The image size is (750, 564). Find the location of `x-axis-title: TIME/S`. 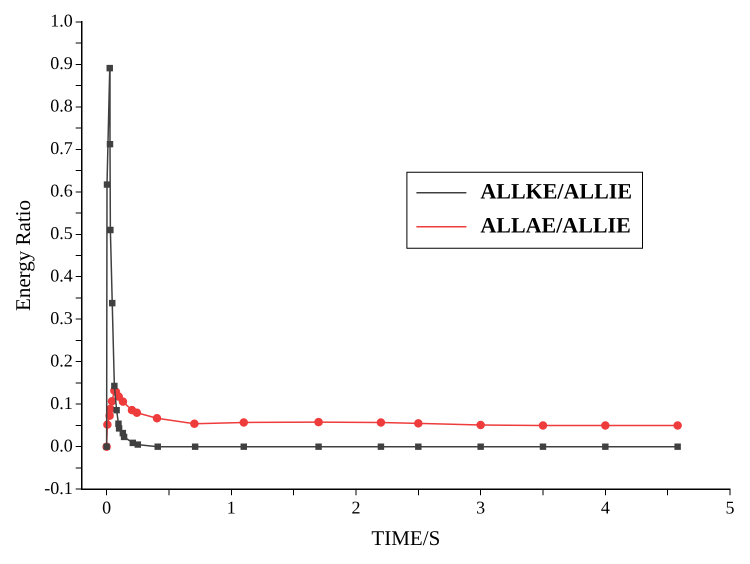

x-axis-title: TIME/S is located at coordinates (405, 538).